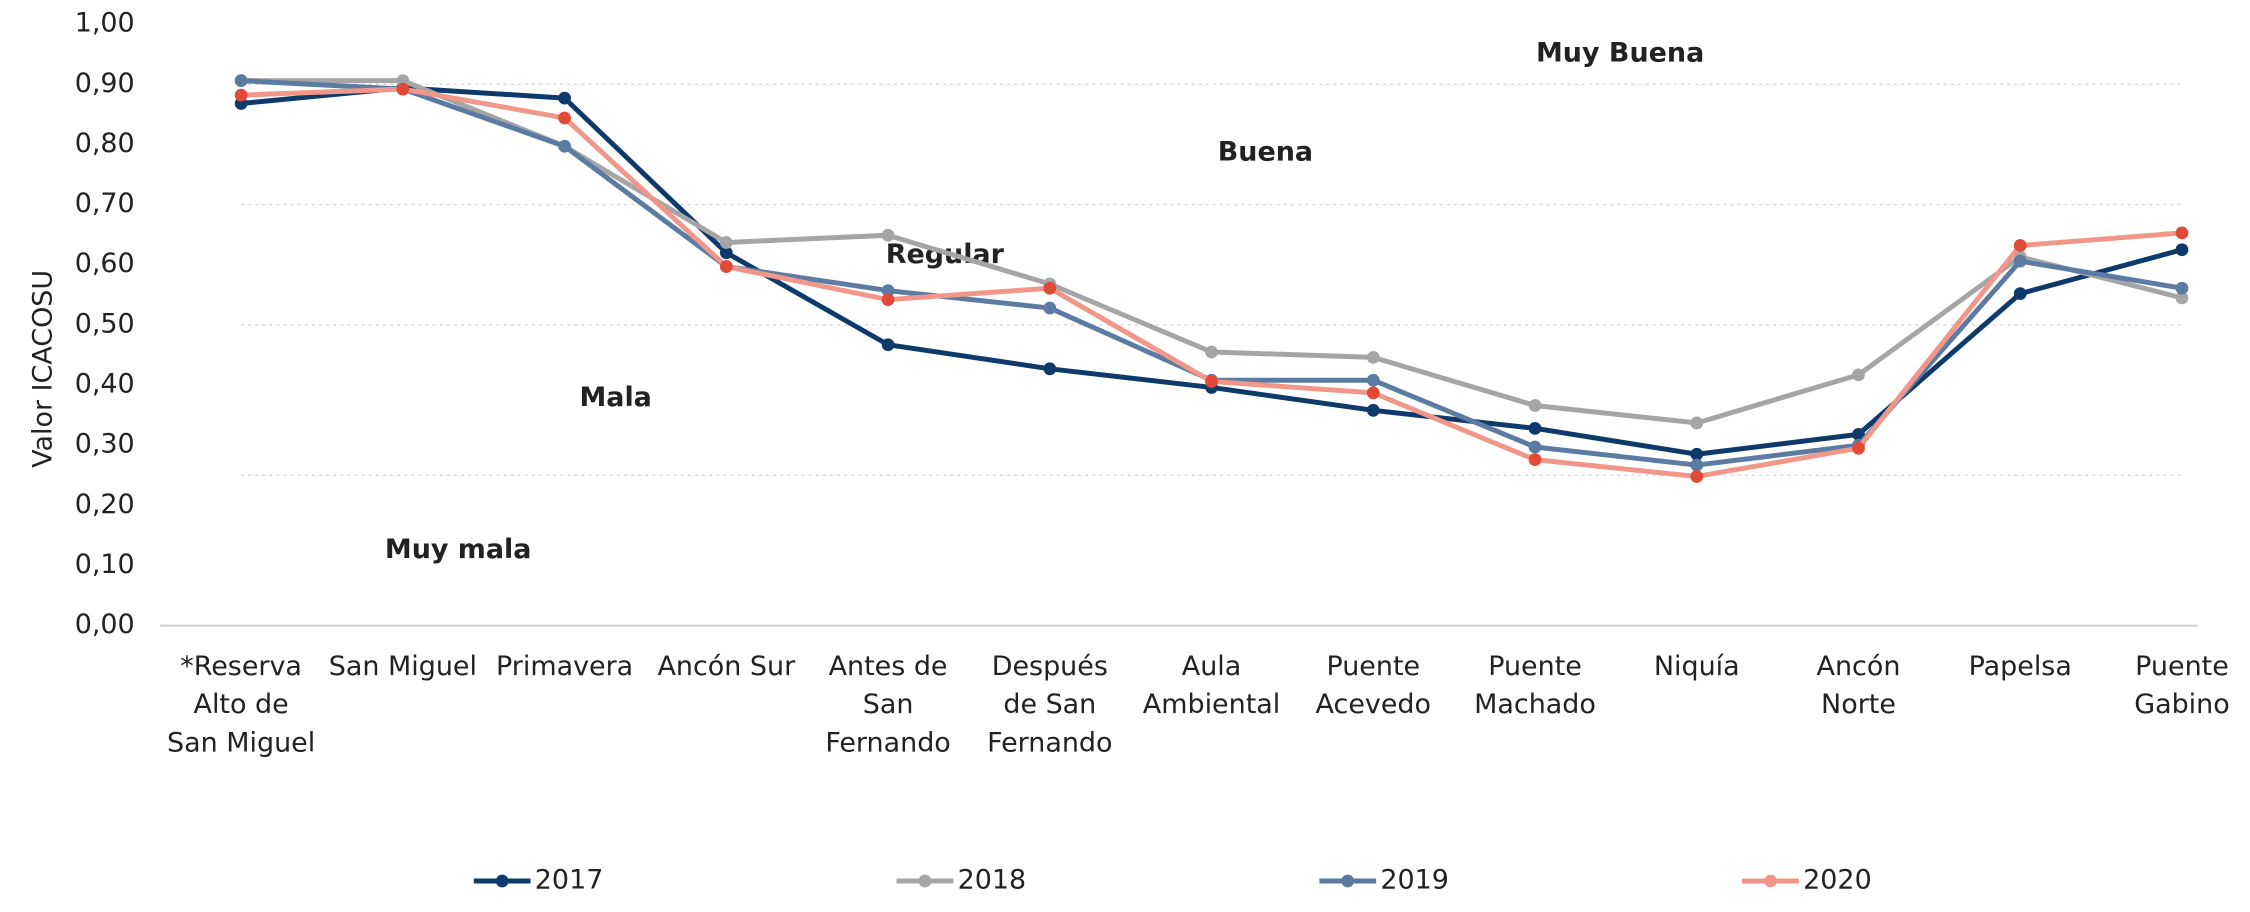 The image size is (2250, 912). What do you see at coordinates (2020, 665) in the screenshot?
I see `x-tick-label: Papelsa` at bounding box center [2020, 665].